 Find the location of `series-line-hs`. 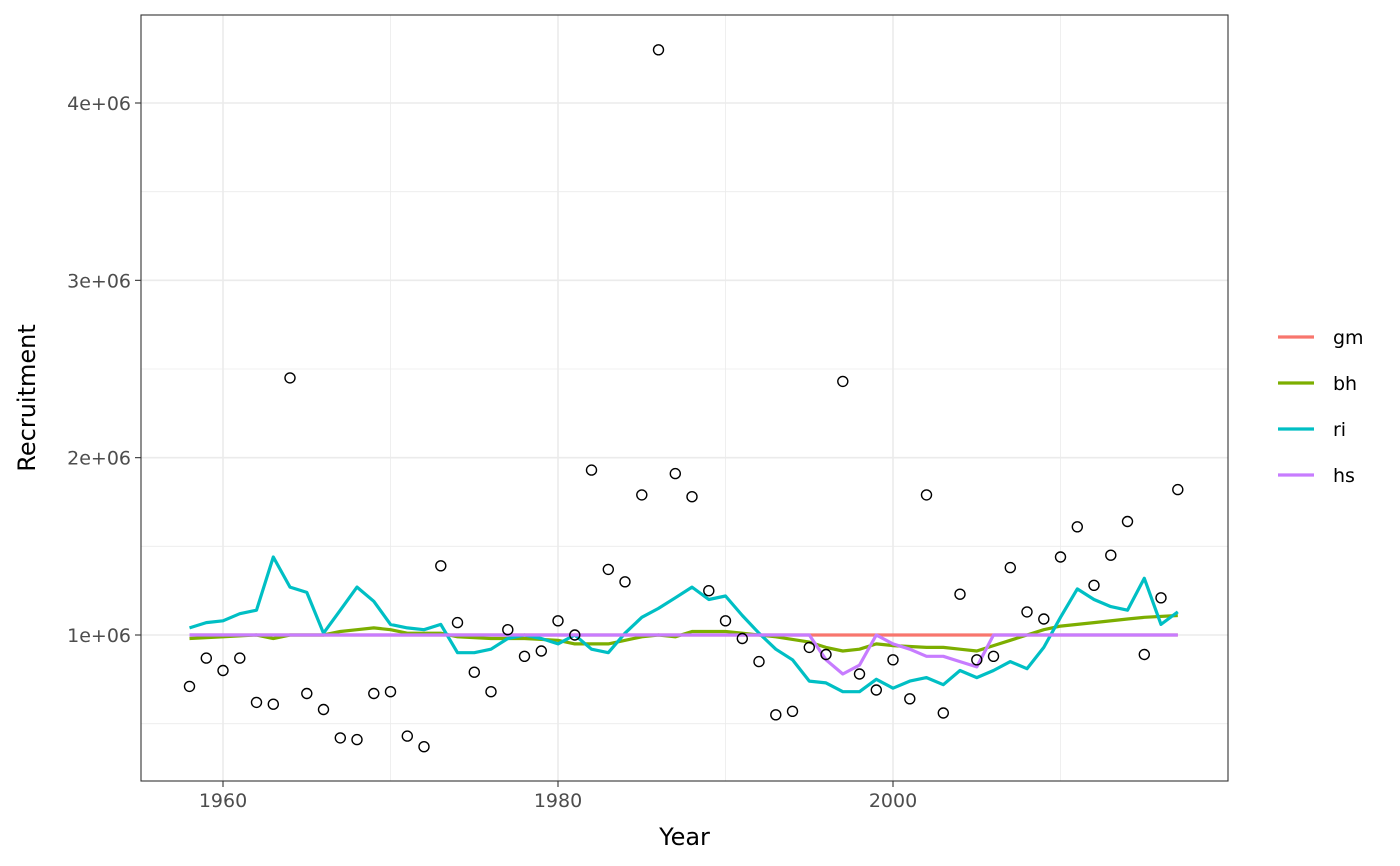

series-line-hs is located at coordinates (683, 654).